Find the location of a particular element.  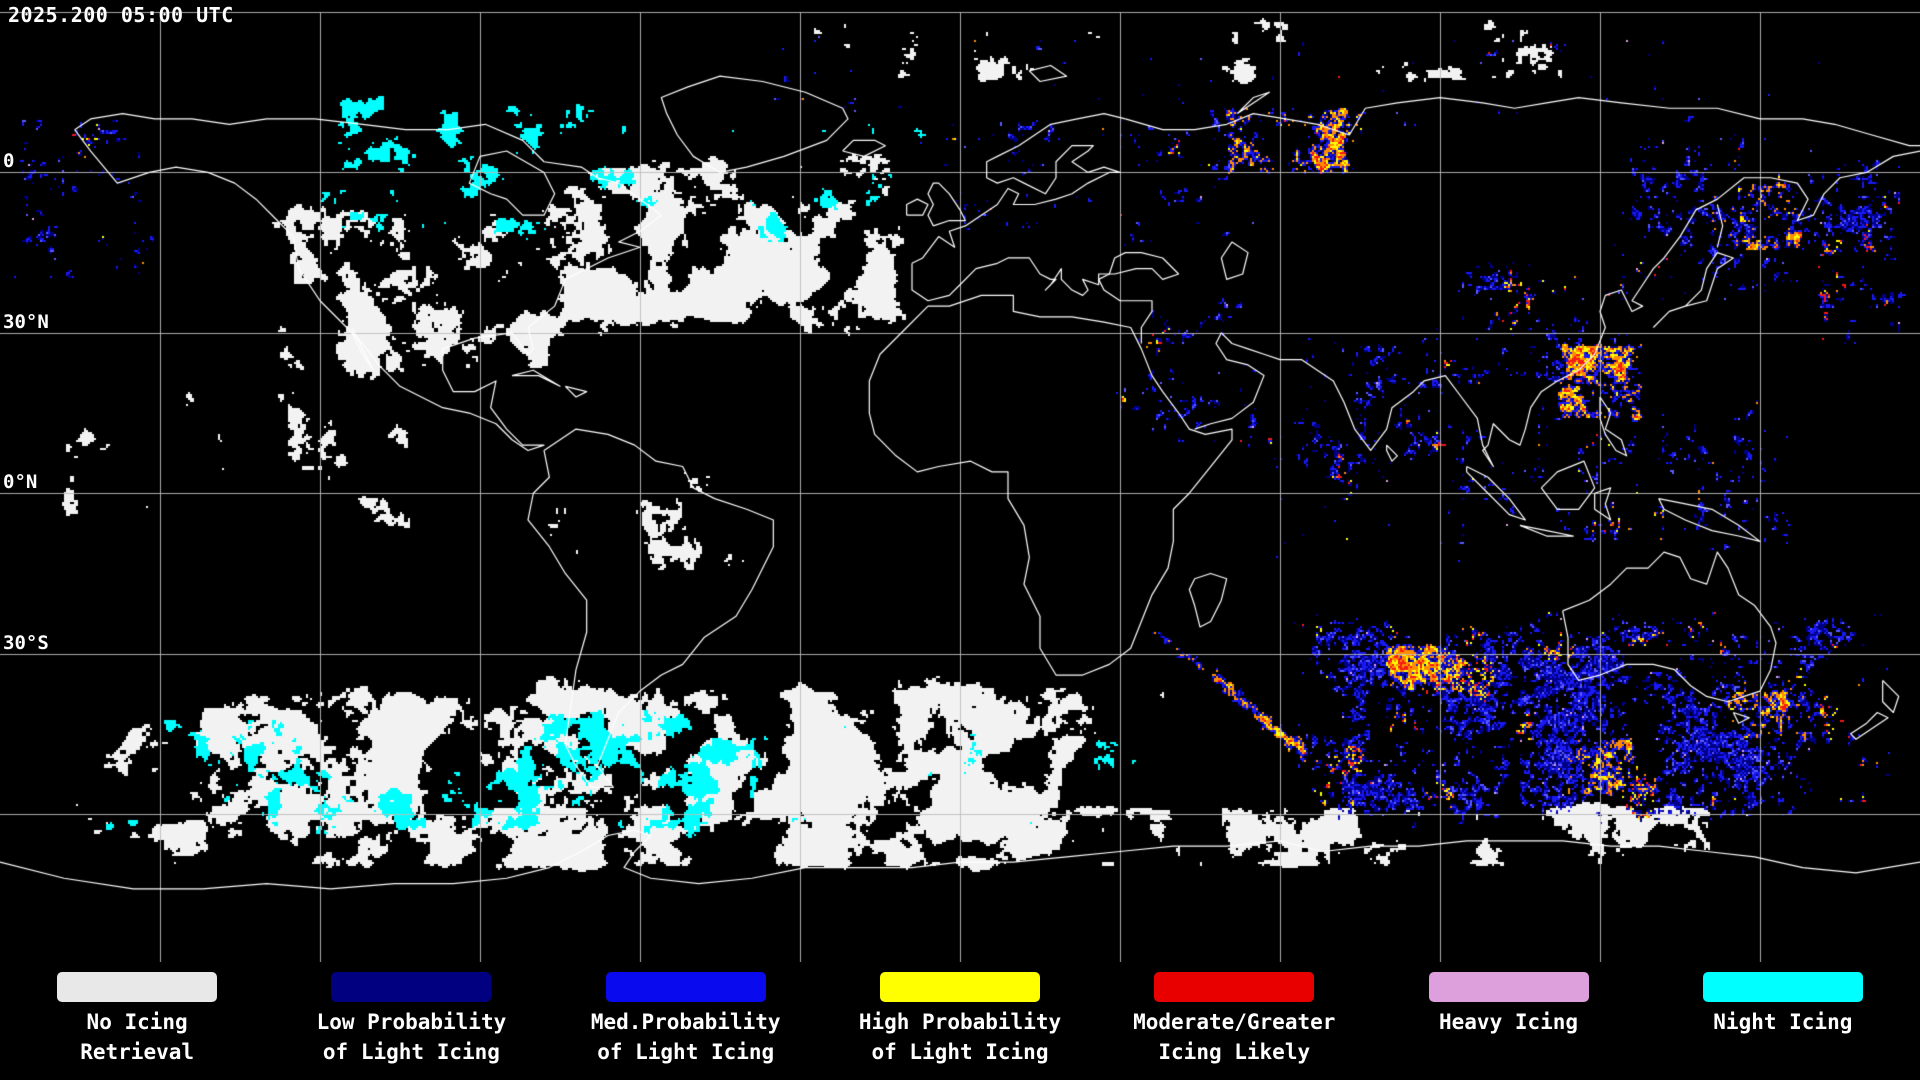

legend-label-group: Low Probability of Light Icing is located at coordinates (412, 1037).